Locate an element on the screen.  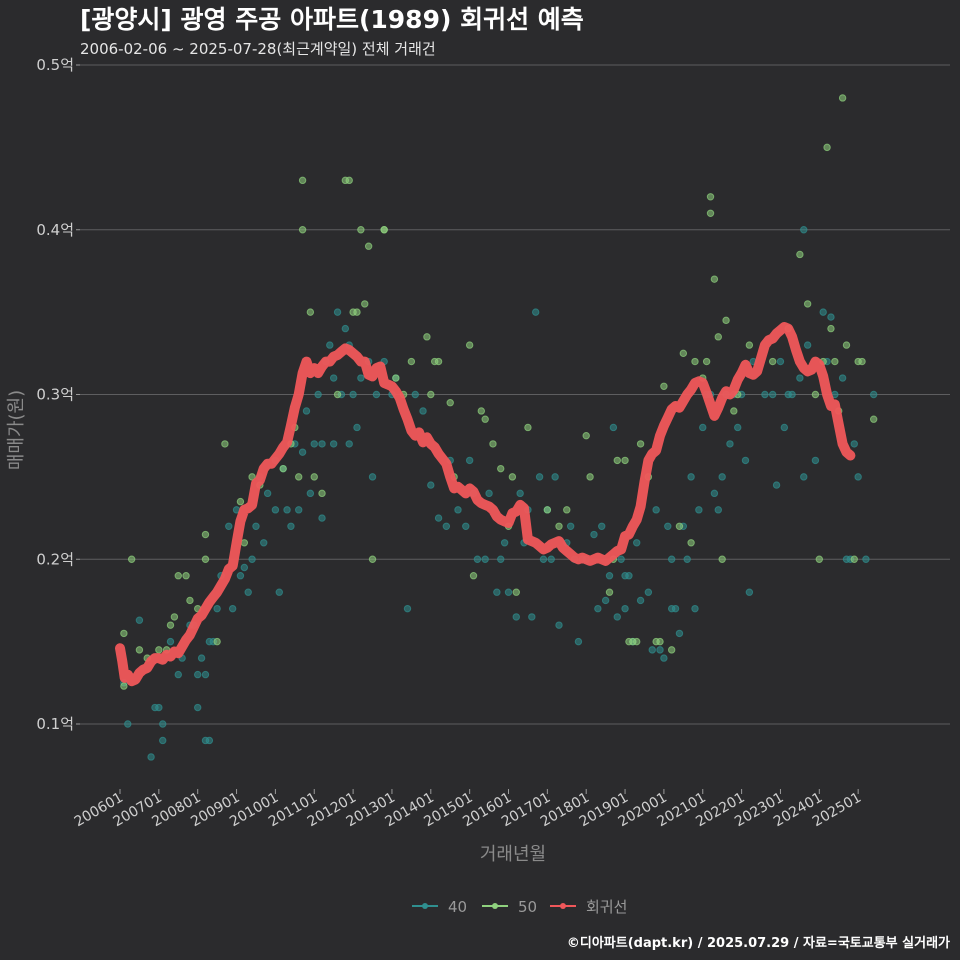
chart-subtitle: 2006-02-06 ~ 2025-07-28(최근계약일) 전체 거래건 is located at coordinates (258, 49).